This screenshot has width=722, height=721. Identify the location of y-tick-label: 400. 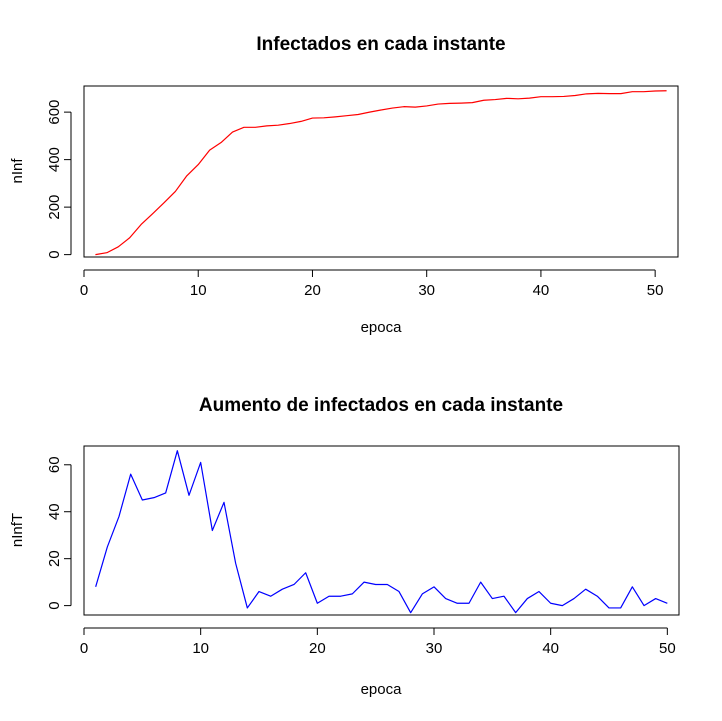
(54, 159).